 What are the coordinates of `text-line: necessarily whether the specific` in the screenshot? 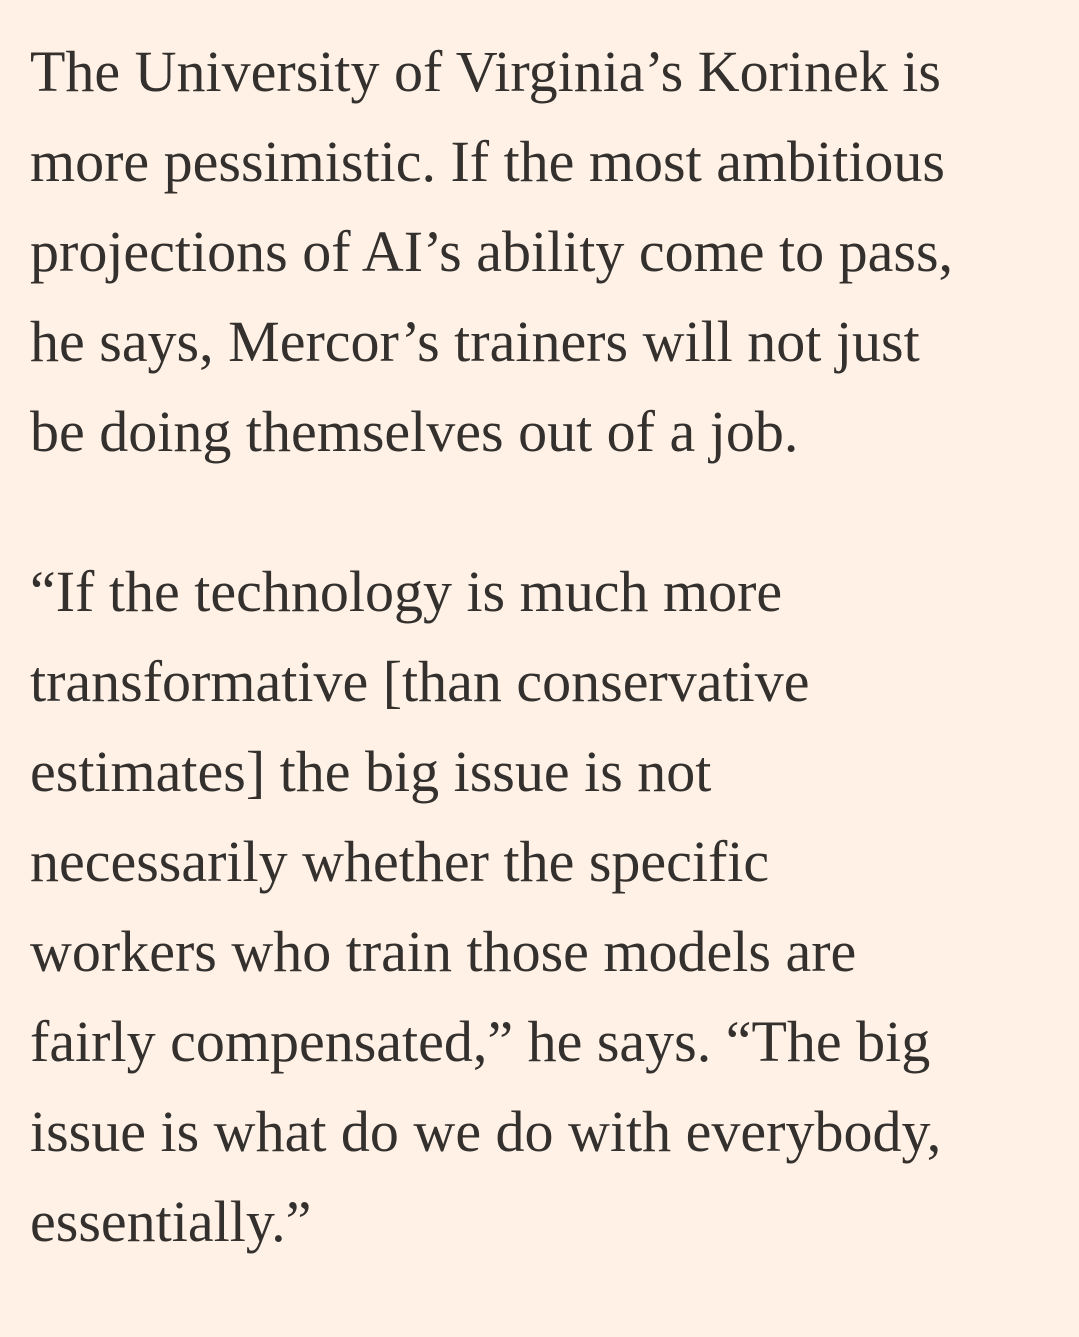 It's located at (400, 861).